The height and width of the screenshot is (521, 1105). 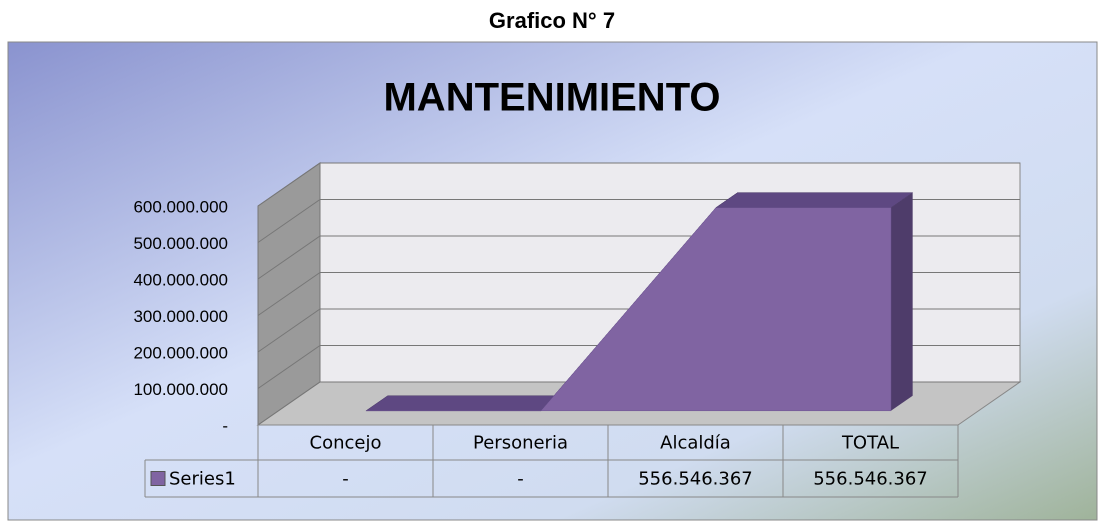 I want to click on y-tick-label: 500.000.000, so click(x=180, y=243).